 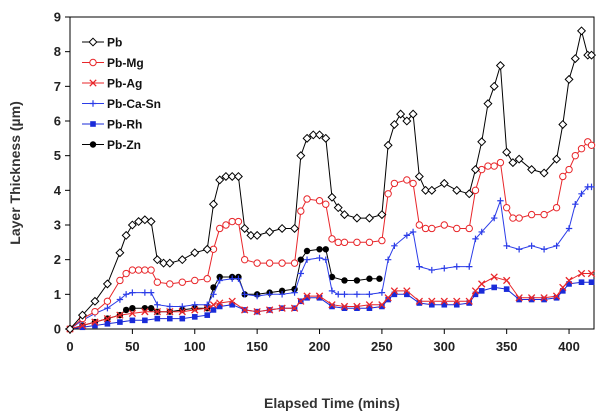 I want to click on legend-entry-pb: Pb, so click(x=102, y=43).